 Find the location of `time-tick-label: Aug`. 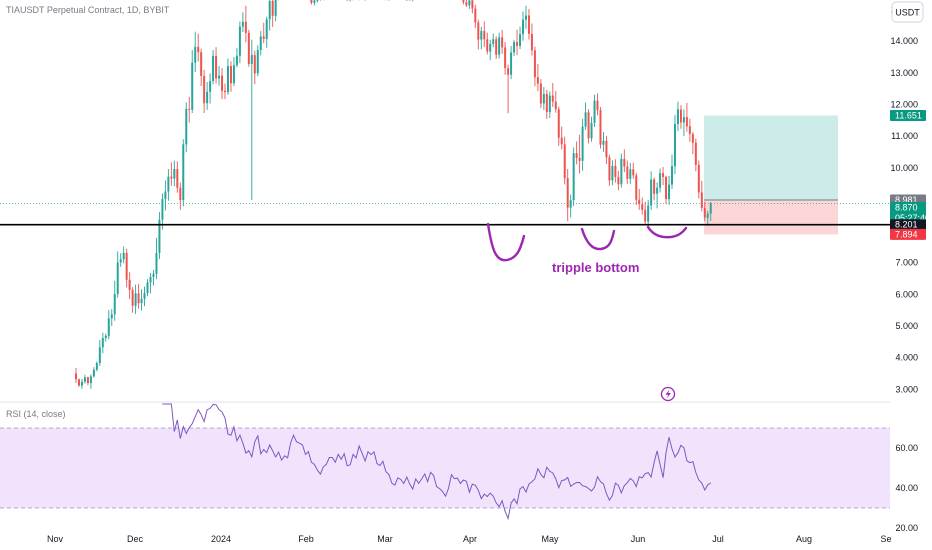

time-tick-label: Aug is located at coordinates (804, 539).